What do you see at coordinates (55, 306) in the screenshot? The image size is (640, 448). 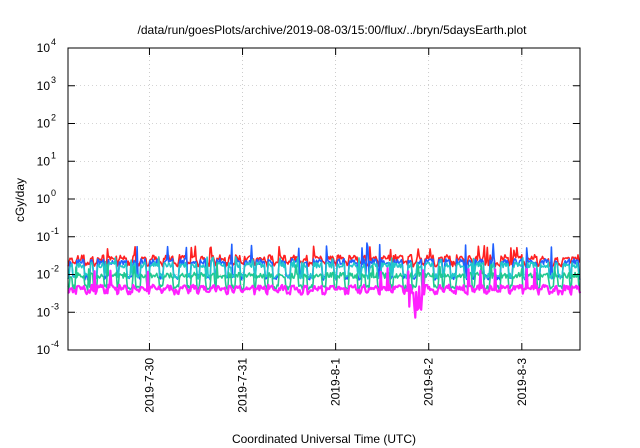 I see `y-tick-exponent: -3` at bounding box center [55, 306].